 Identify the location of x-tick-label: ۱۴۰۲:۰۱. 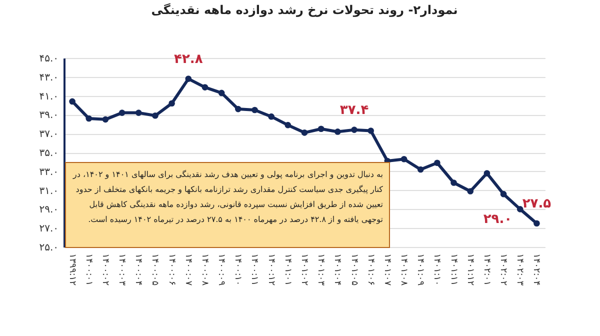
(486, 270).